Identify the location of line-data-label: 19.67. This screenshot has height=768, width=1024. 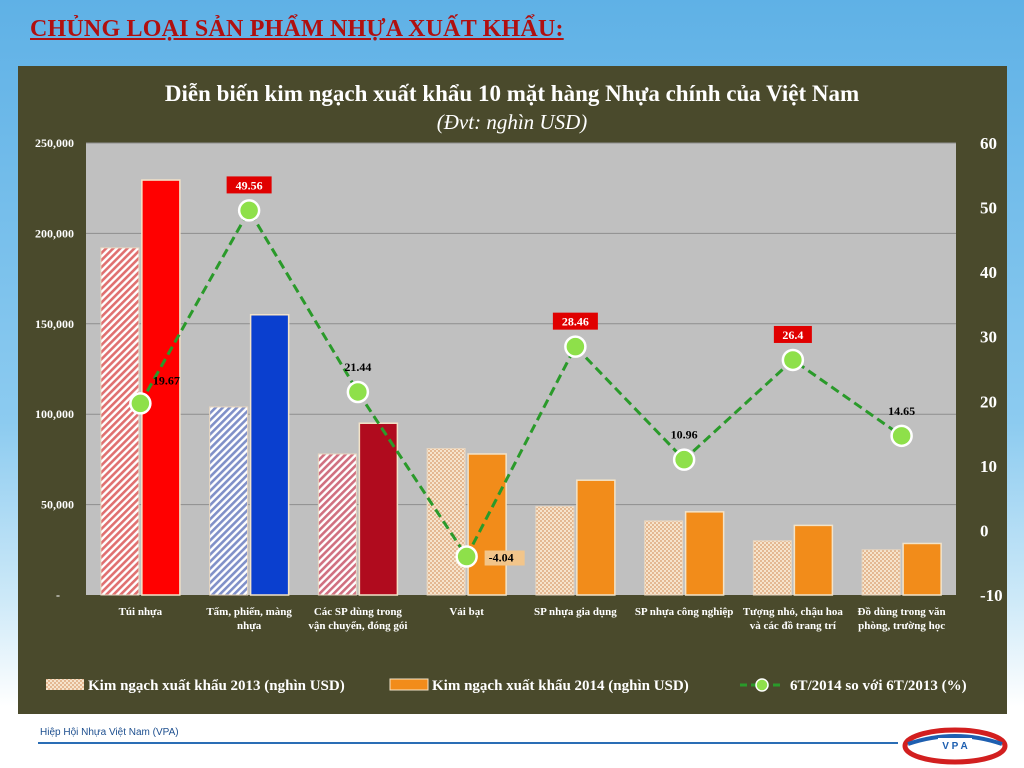
(166, 380).